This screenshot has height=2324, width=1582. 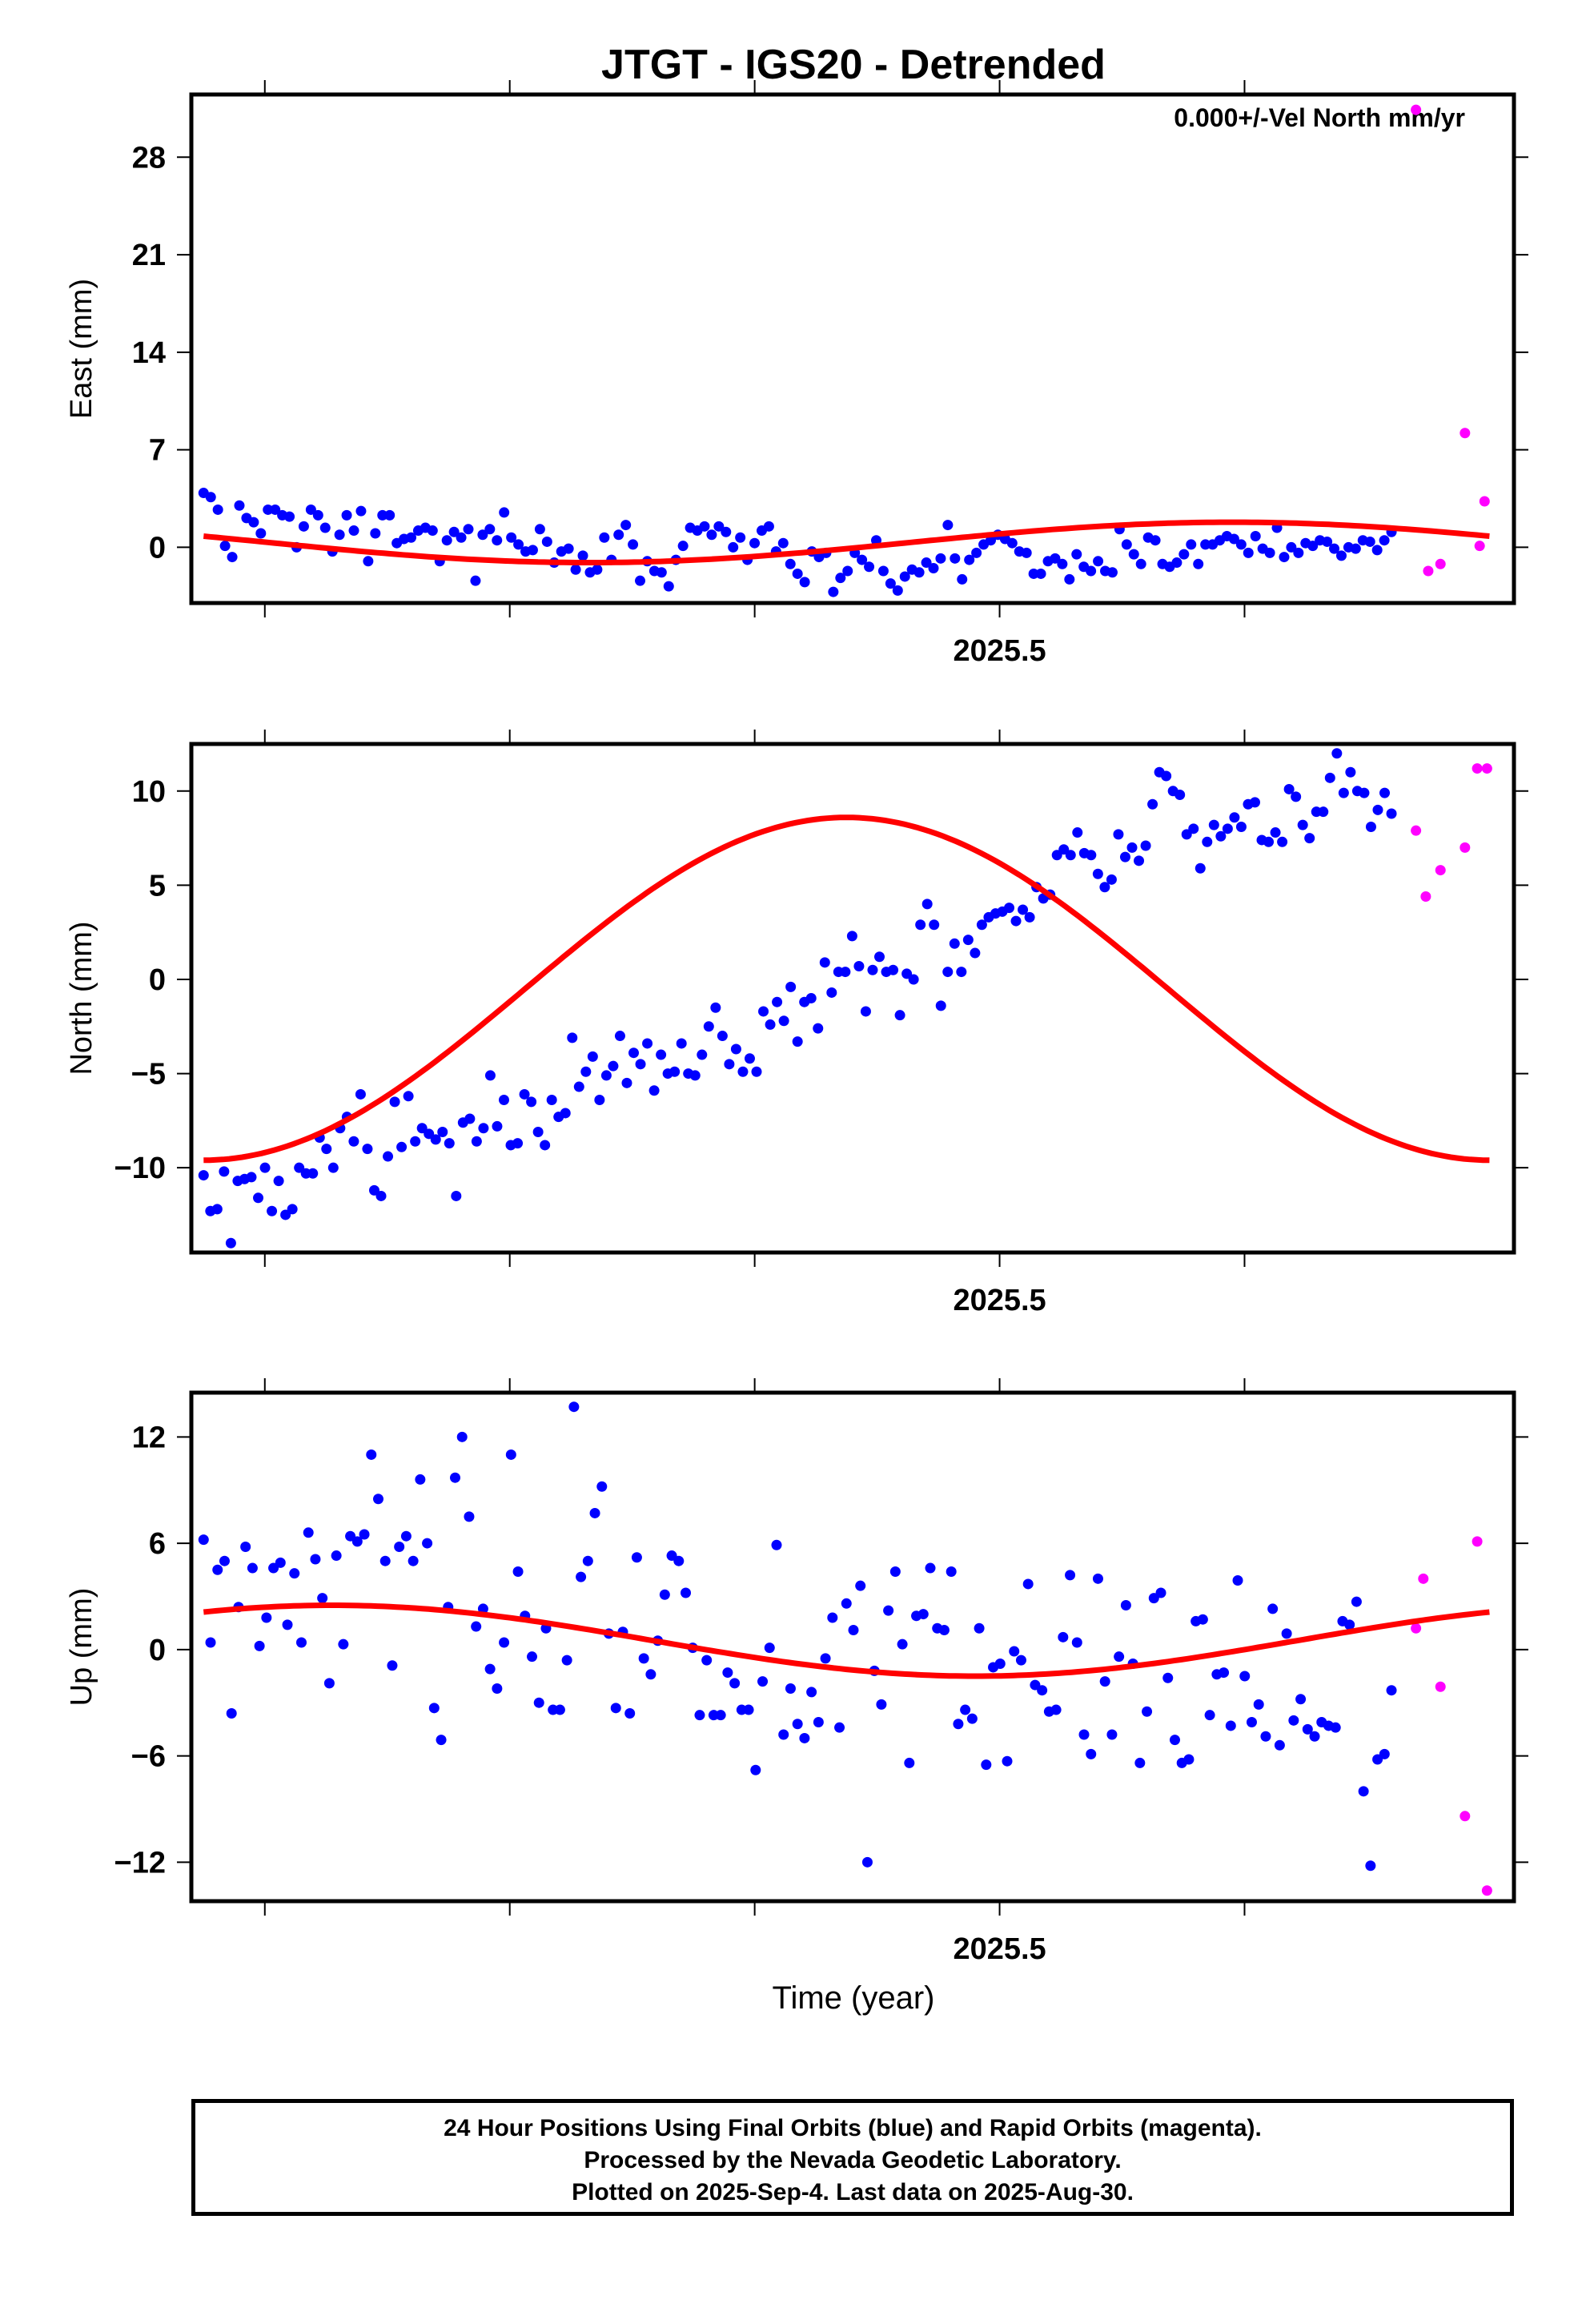 What do you see at coordinates (81, 1647) in the screenshot?
I see `y-axis-label: Up (mm)` at bounding box center [81, 1647].